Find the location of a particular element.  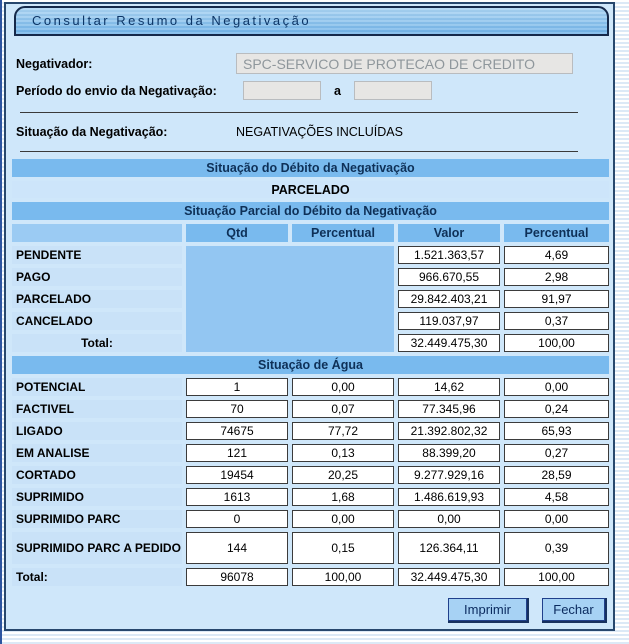

valor-cell: 1.521.363,57 is located at coordinates (449, 255).